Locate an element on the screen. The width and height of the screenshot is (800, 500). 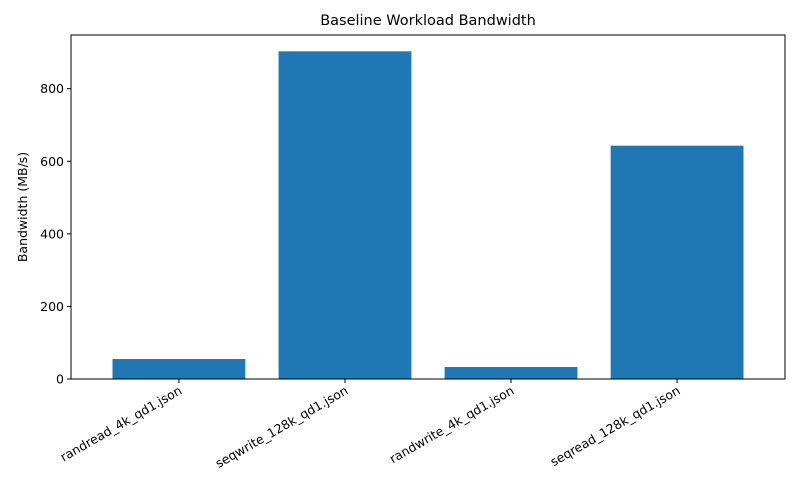
bar-randread-4k-qd1-json is located at coordinates (179, 369).